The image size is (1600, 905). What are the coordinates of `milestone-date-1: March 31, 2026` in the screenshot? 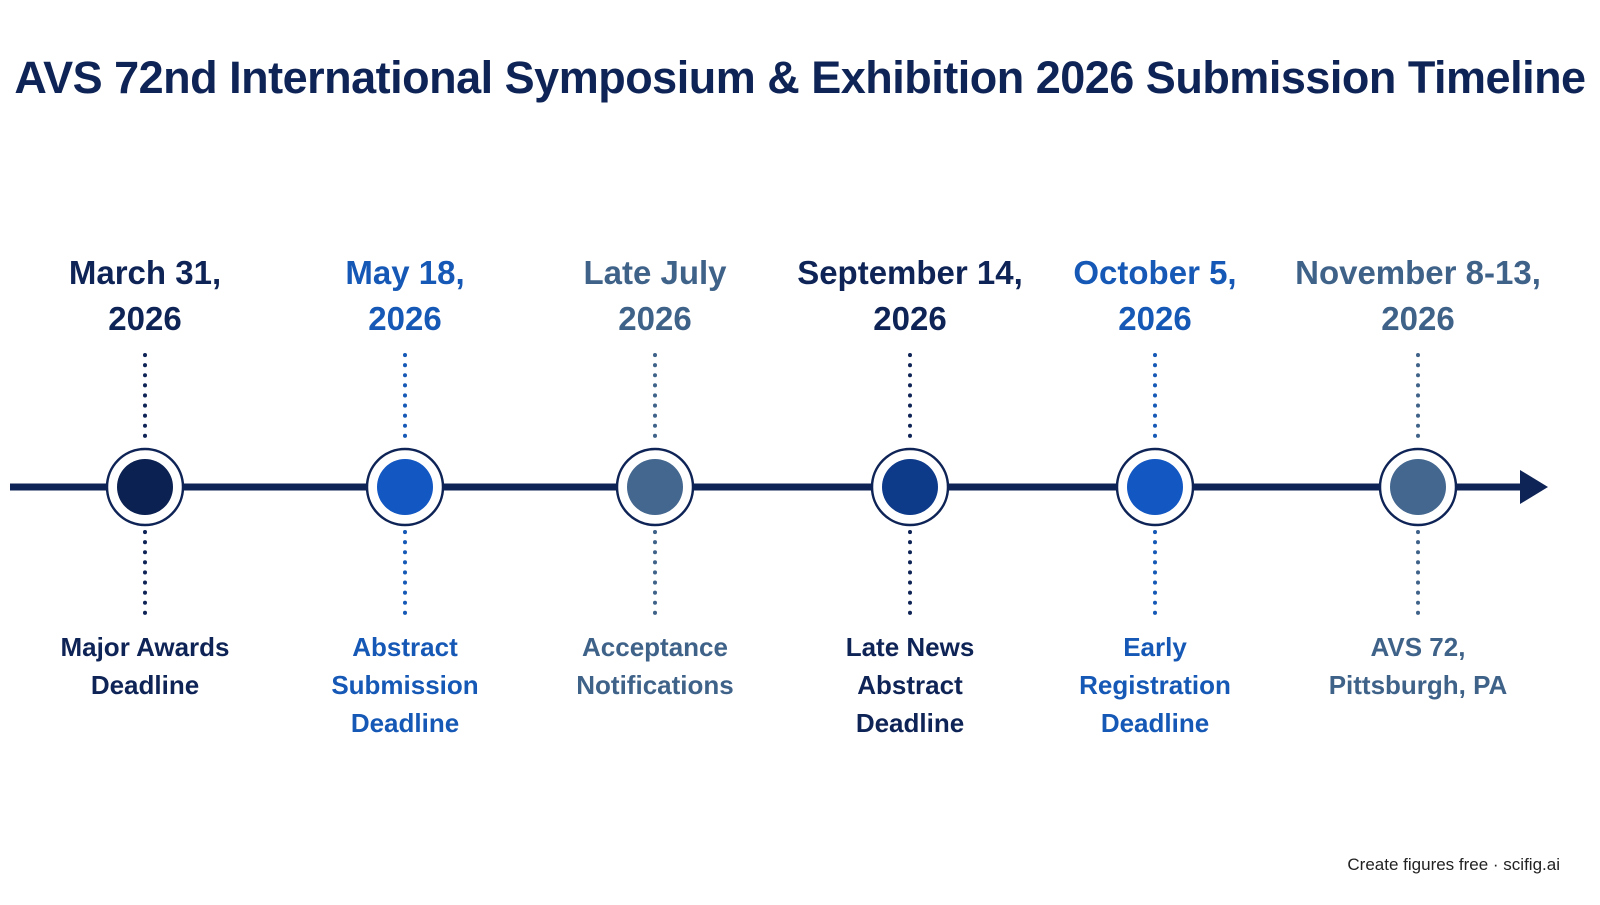 It's located at (145, 295).